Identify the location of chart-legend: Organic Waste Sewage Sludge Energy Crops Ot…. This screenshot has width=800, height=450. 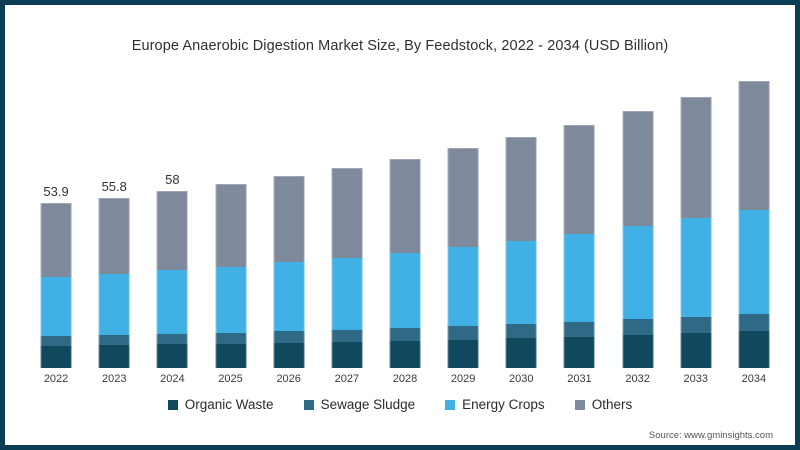
(400, 404).